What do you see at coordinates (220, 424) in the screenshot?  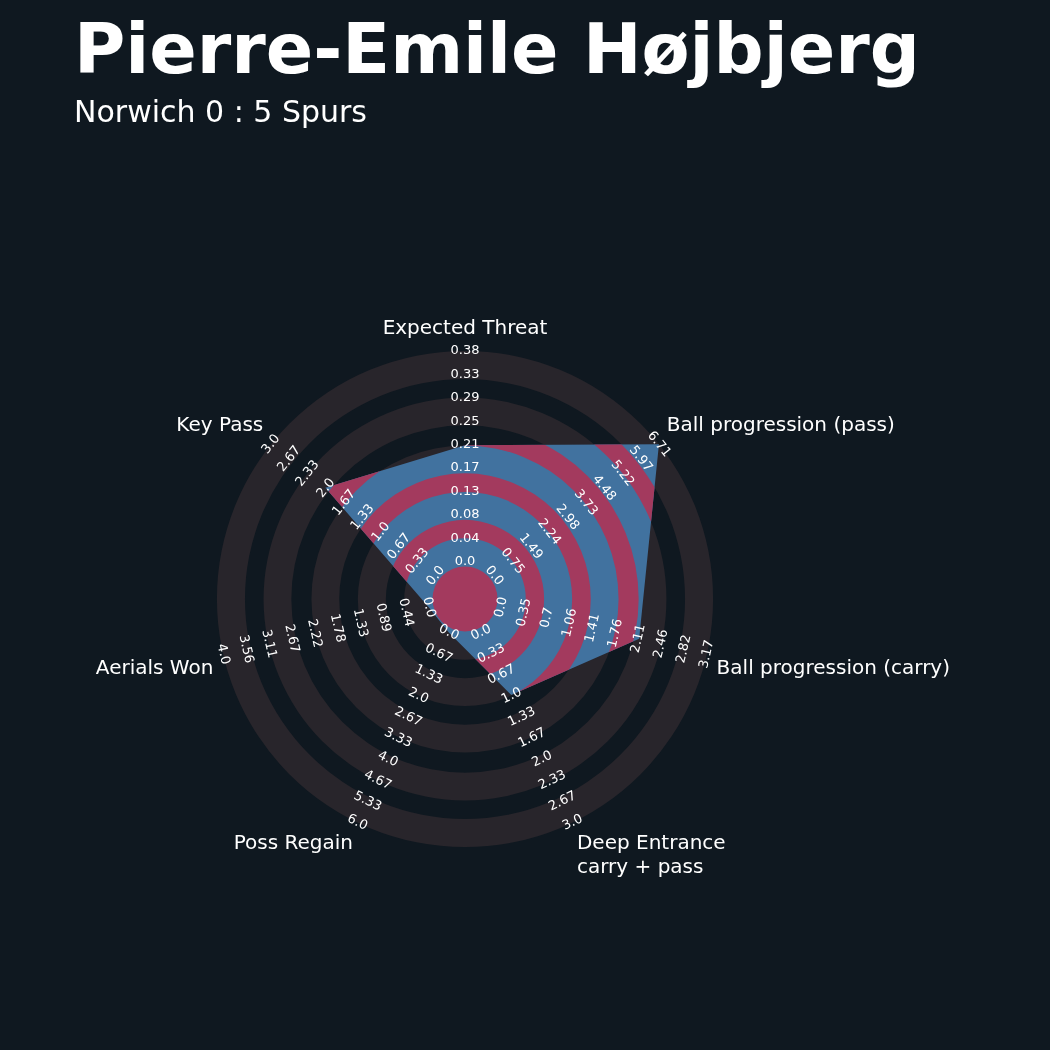 I see `spoke-label: Key Pass` at bounding box center [220, 424].